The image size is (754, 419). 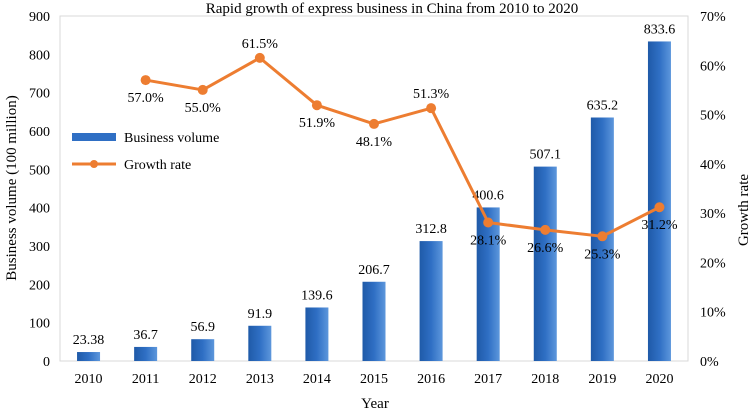 I want to click on x-tick-label: 2020, so click(x=659, y=379).